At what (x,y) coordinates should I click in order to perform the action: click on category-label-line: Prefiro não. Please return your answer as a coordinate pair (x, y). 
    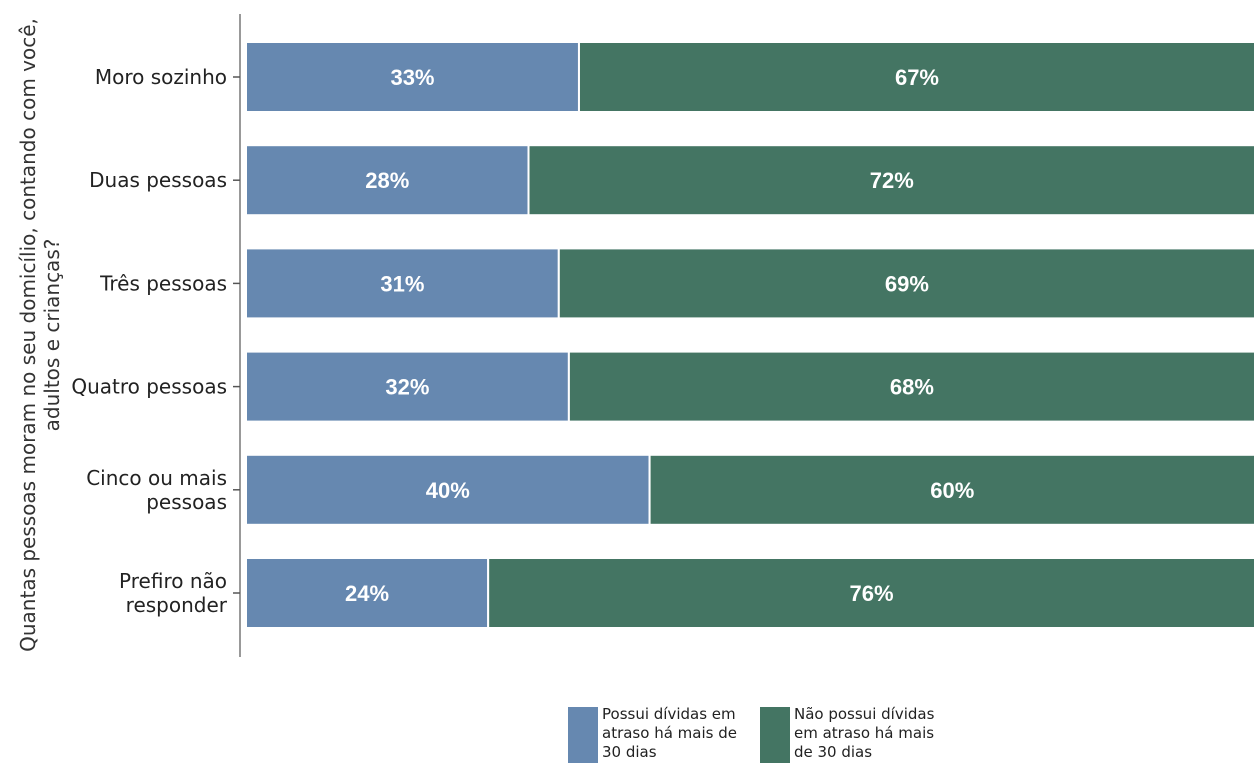
    Looking at the image, I should click on (173, 581).